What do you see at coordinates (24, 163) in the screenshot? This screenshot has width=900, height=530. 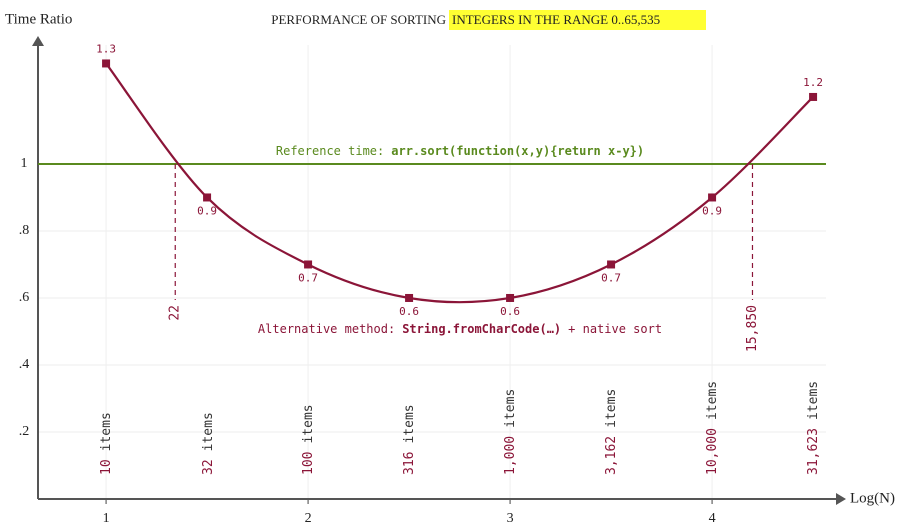 I see `y-tick-label: 1` at bounding box center [24, 163].